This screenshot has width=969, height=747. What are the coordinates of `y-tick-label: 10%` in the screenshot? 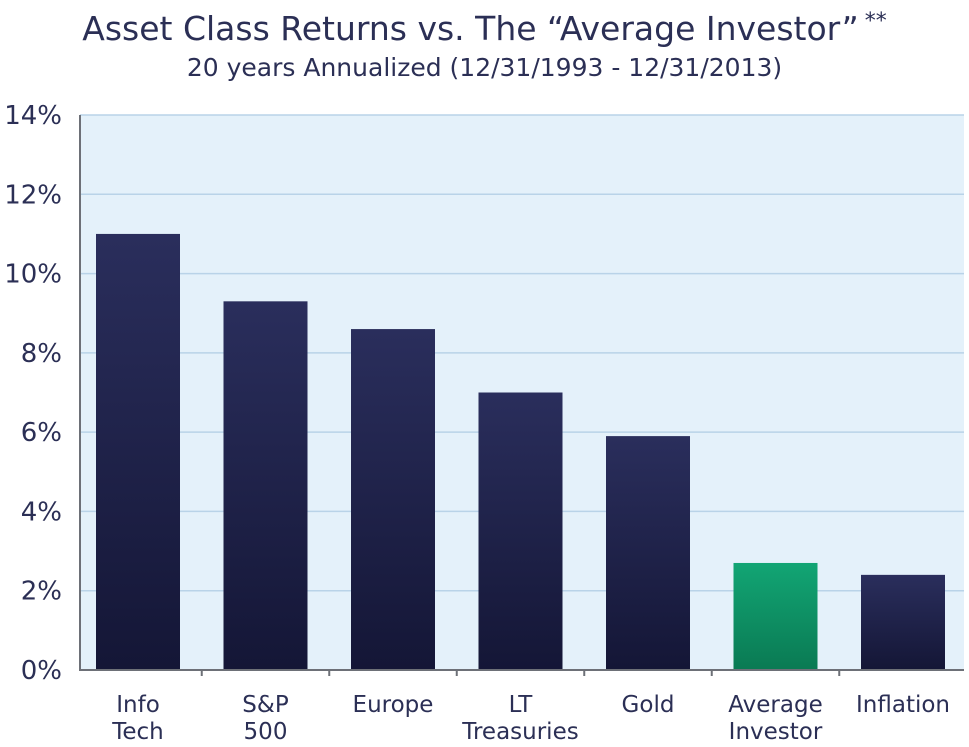 It's located at (33, 275).